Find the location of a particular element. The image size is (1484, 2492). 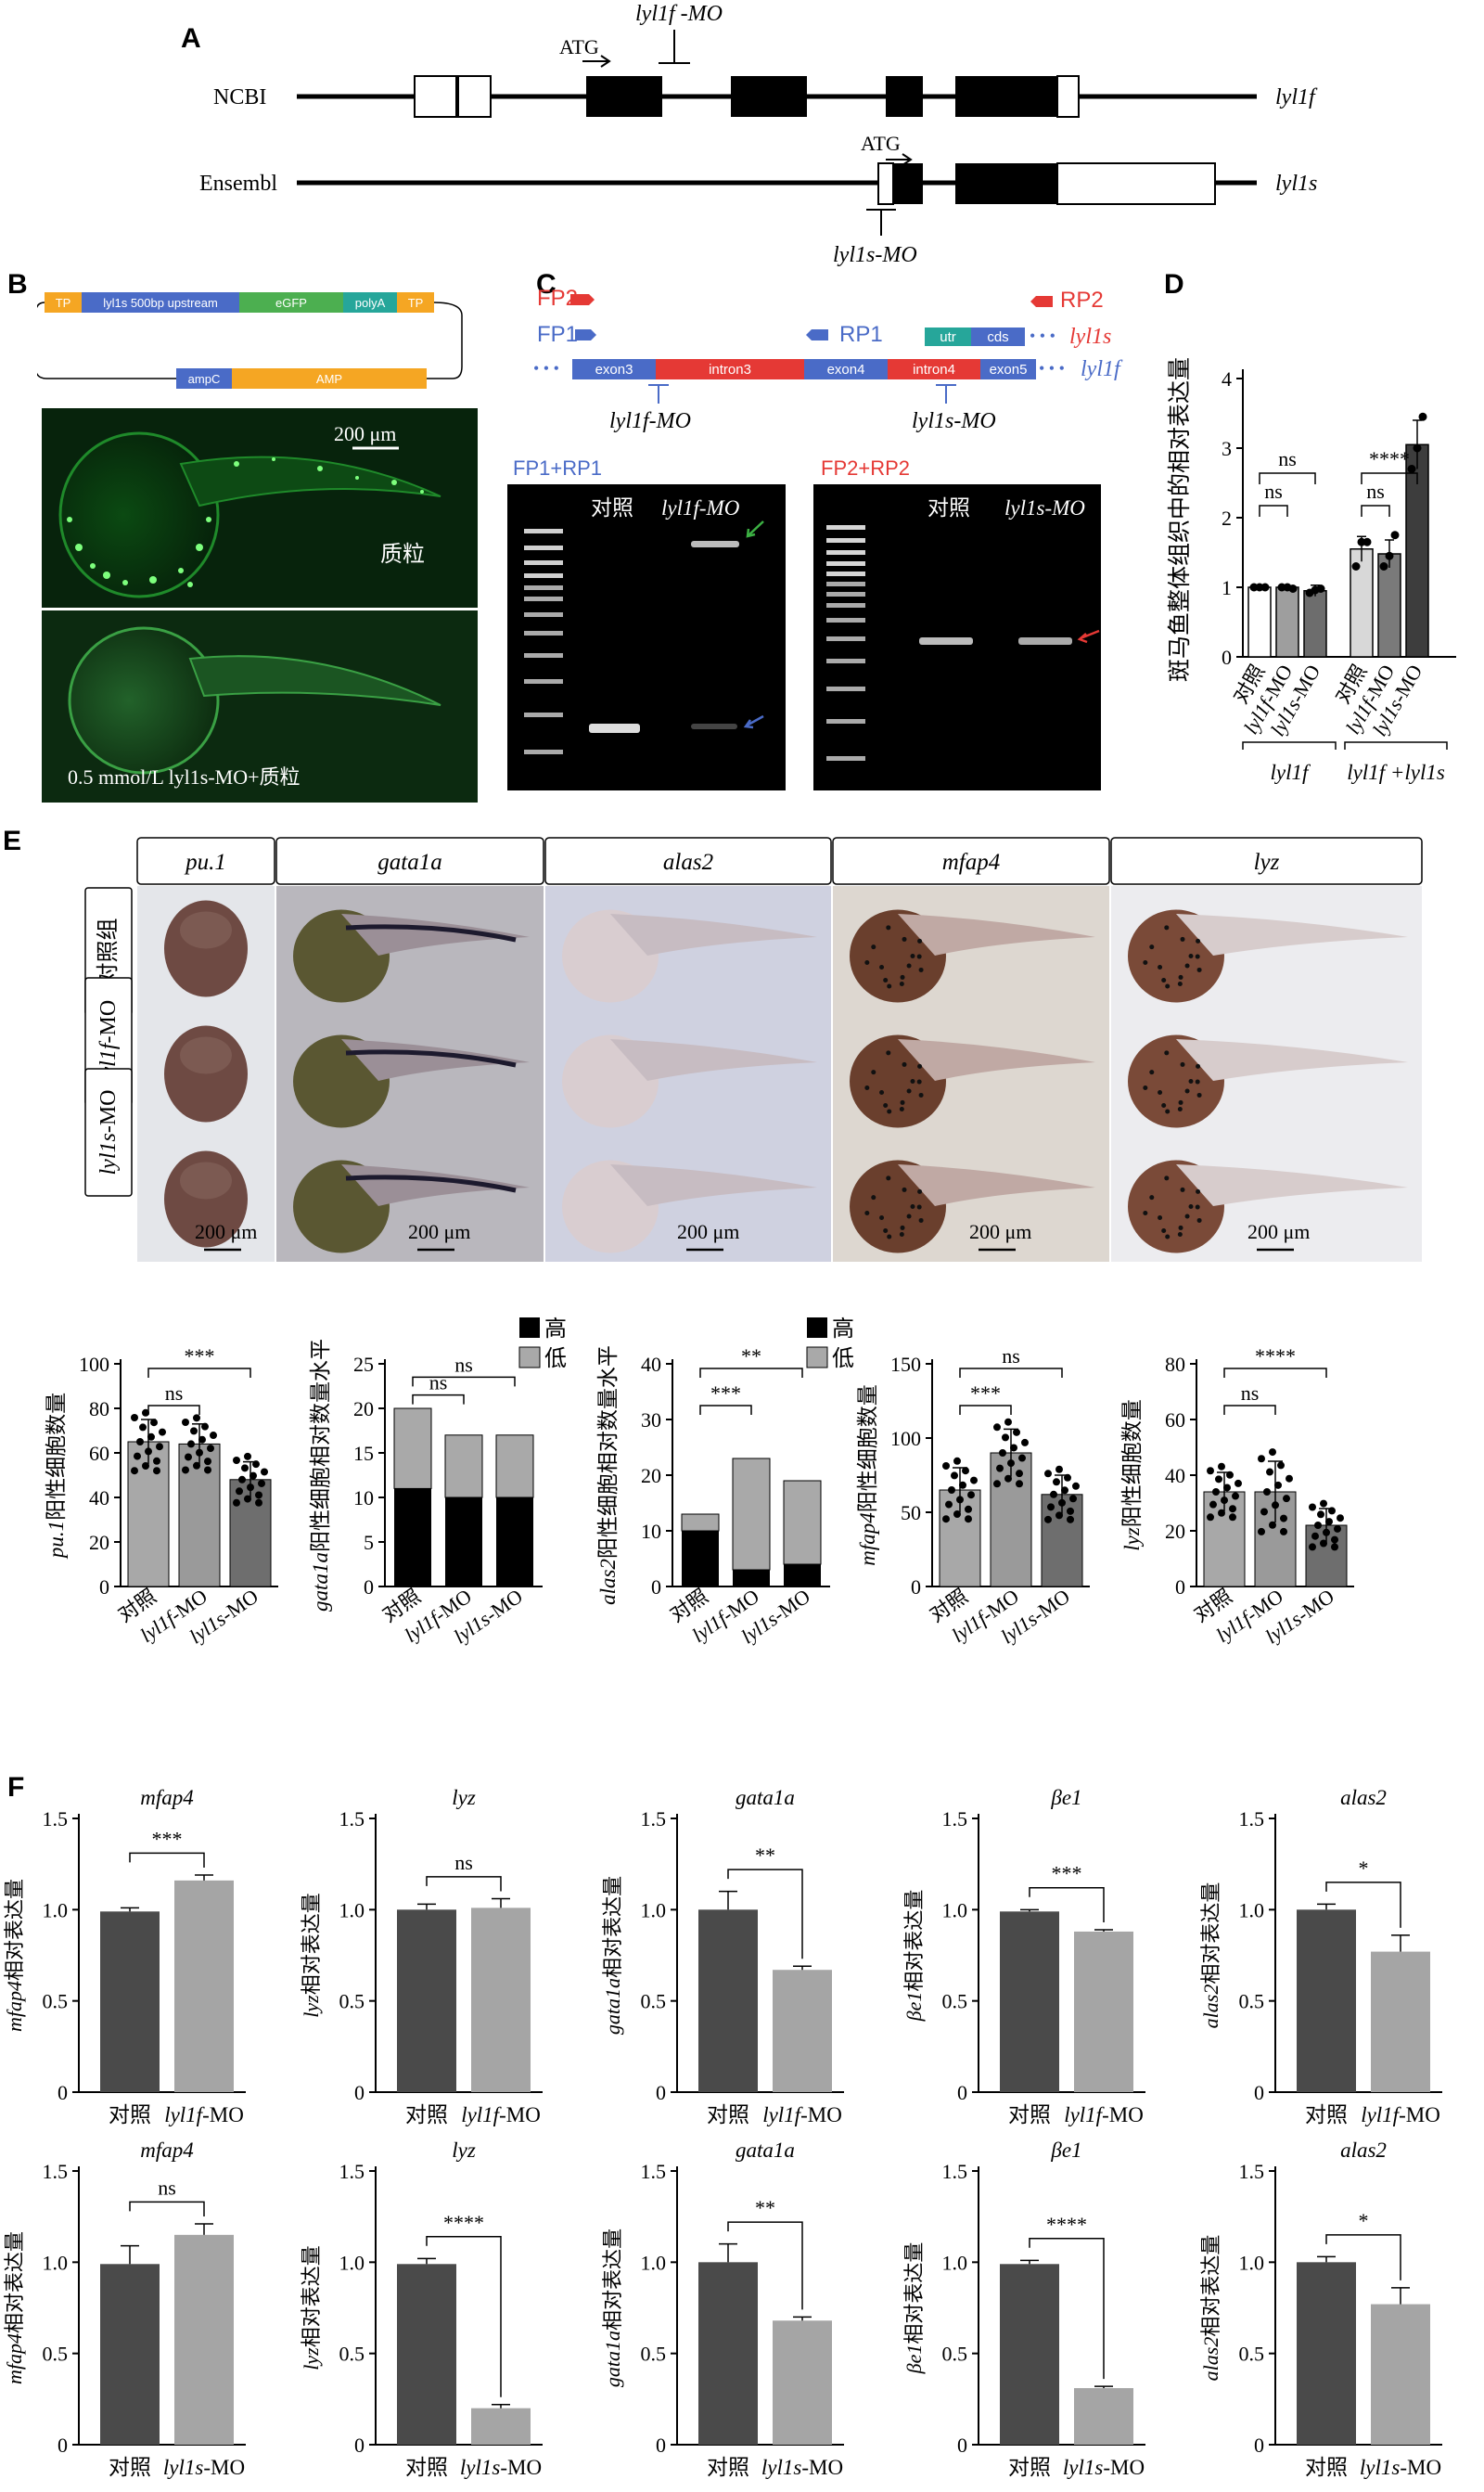

panel-d-label: D is located at coordinates (1174, 284).